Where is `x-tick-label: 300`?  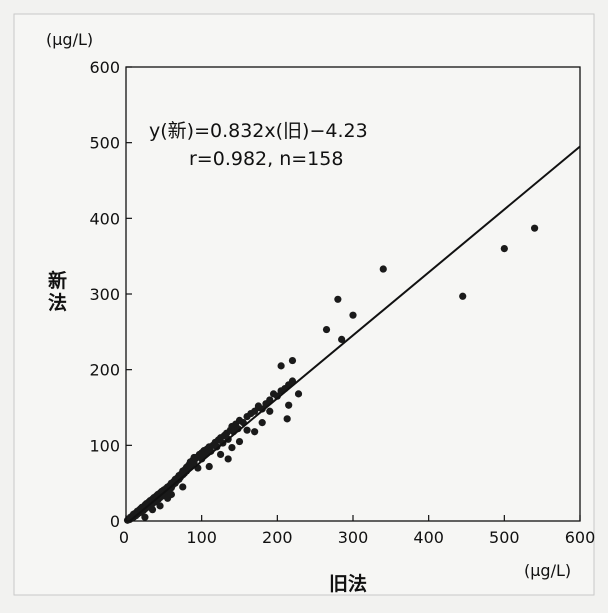
x-tick-label: 300 is located at coordinates (353, 537).